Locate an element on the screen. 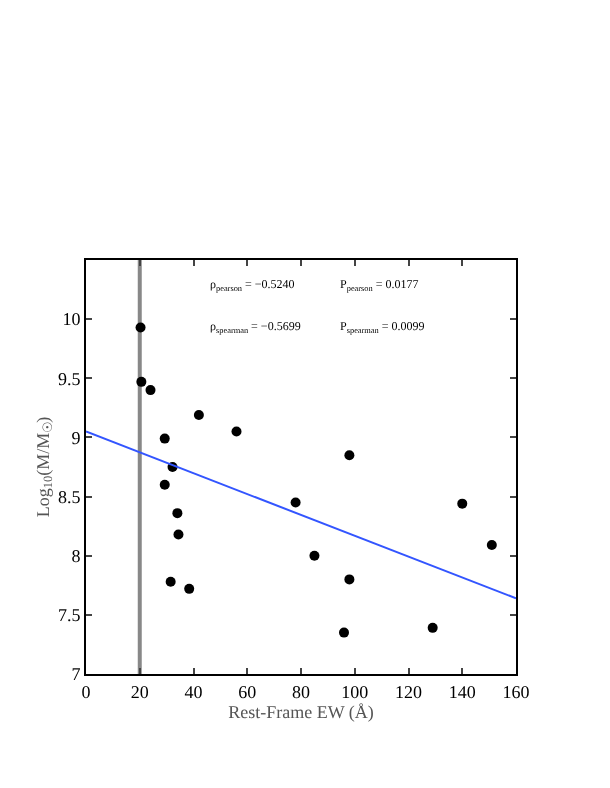 This screenshot has height=788, width=610. x-tick-label: 140 is located at coordinates (462, 691).